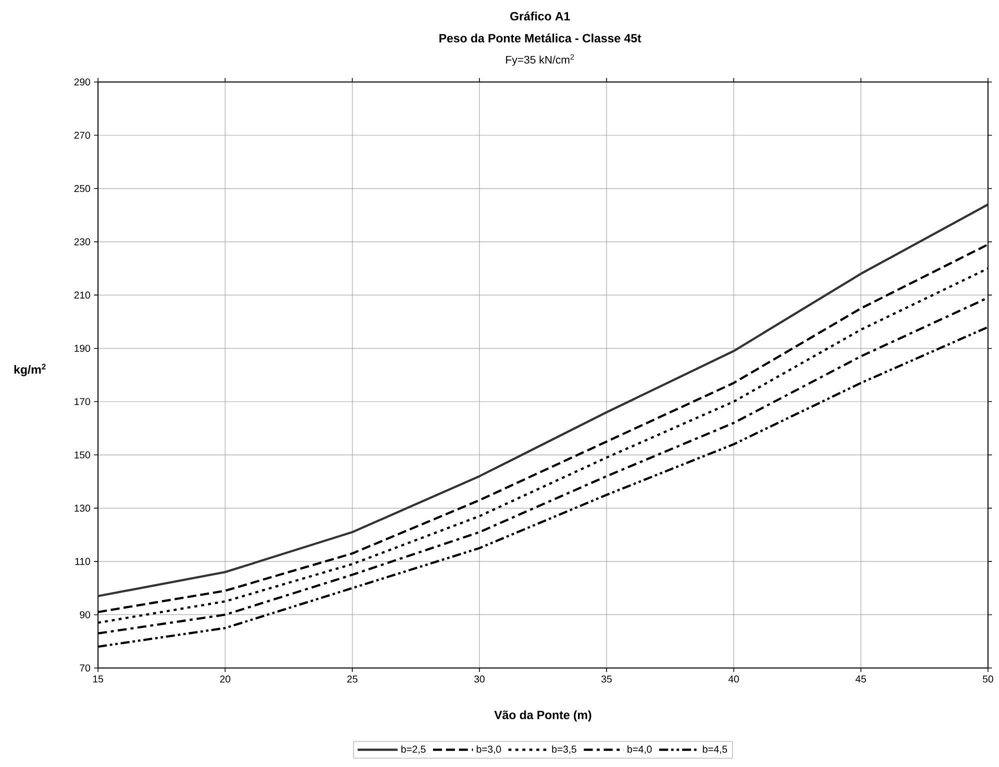 Image resolution: width=999 pixels, height=767 pixels. I want to click on y-tick-label: 110, so click(82, 561).